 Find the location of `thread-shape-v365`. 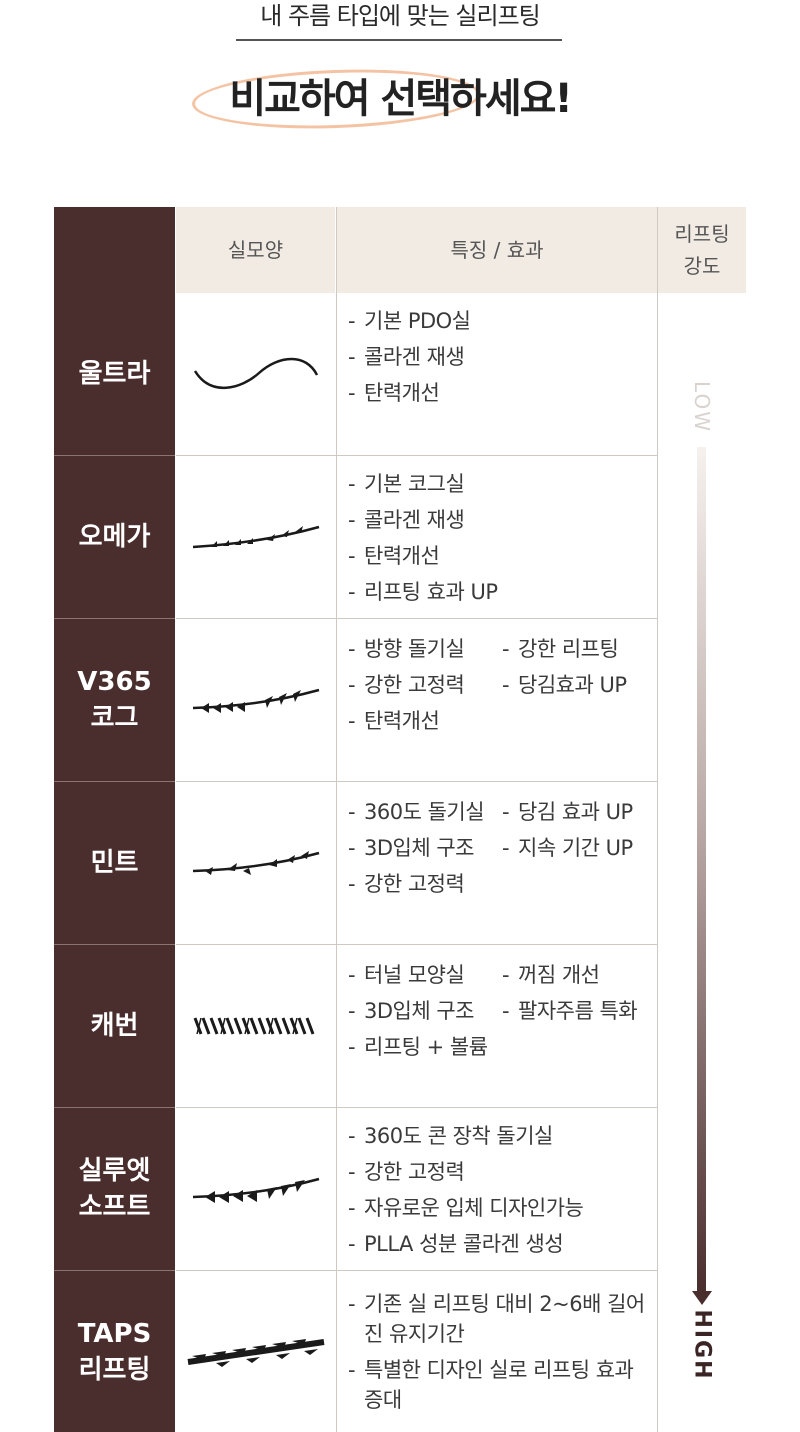

thread-shape-v365 is located at coordinates (256, 700).